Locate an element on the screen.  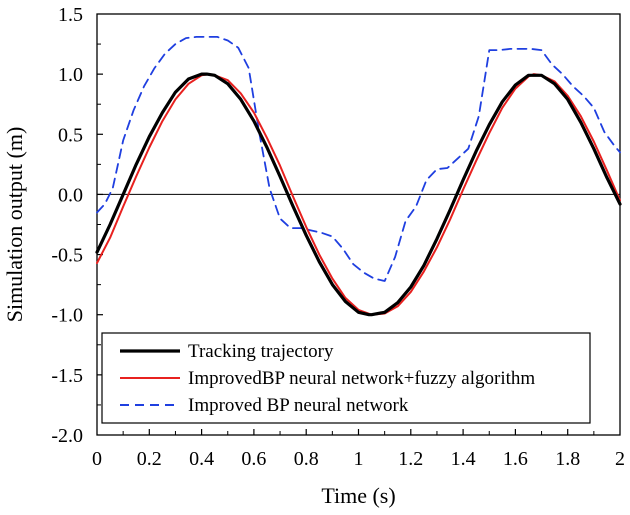
legend-box is located at coordinates (346, 378).